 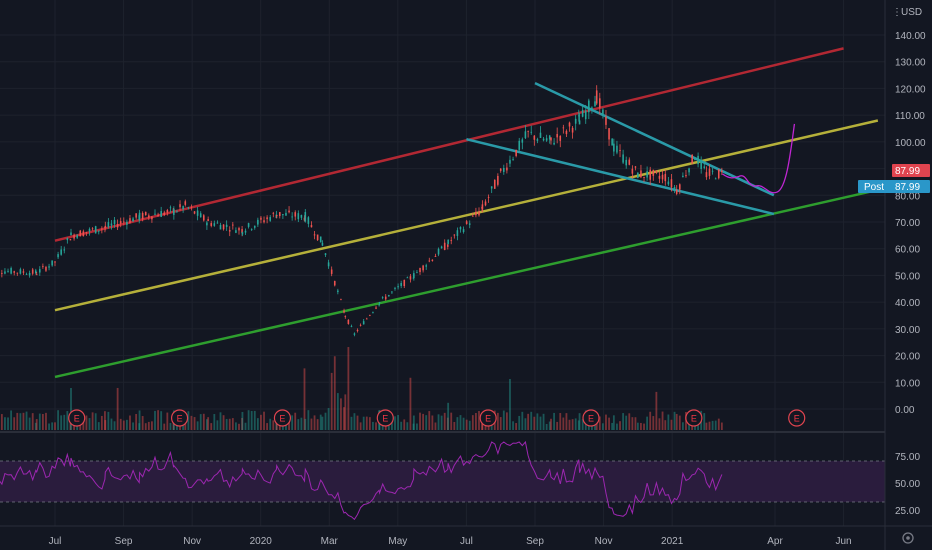 I want to click on price-tick-label: 20.00, so click(x=907, y=357).